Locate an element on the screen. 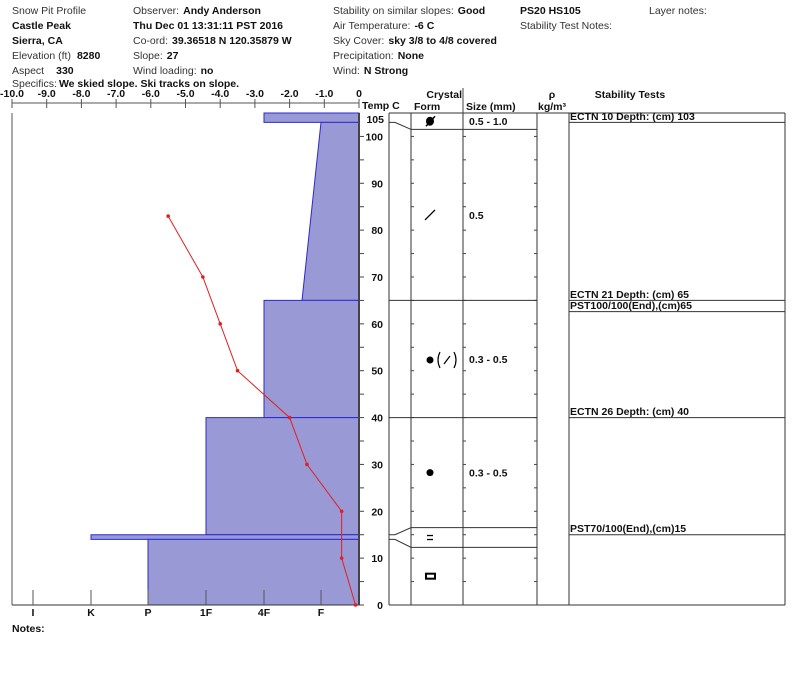 Image resolution: width=800 pixels, height=676 pixels. temp-axis-label: Temp C is located at coordinates (381, 106).